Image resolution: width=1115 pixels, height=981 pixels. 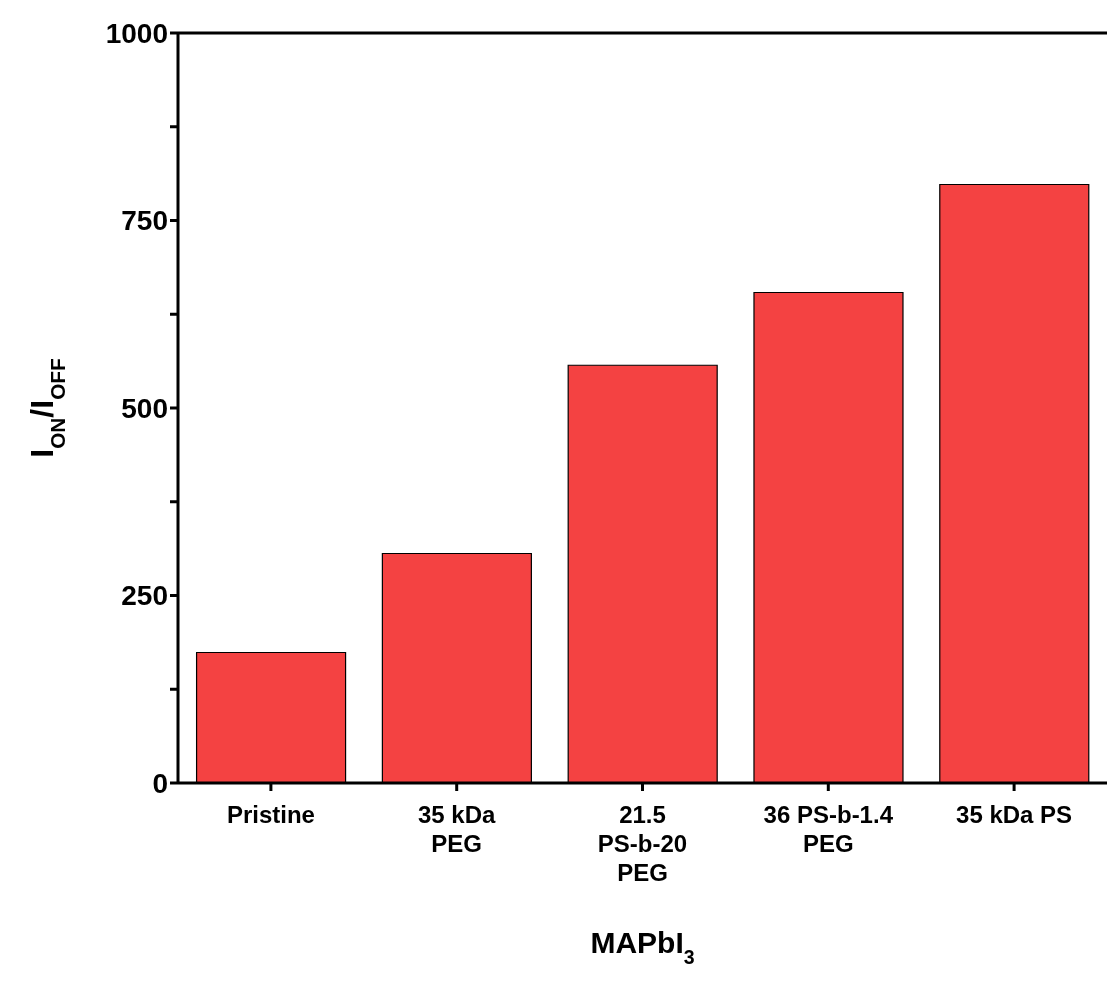 What do you see at coordinates (828, 829) in the screenshot?
I see `x-tick-label: 36 PS-b-1.4 PEG` at bounding box center [828, 829].